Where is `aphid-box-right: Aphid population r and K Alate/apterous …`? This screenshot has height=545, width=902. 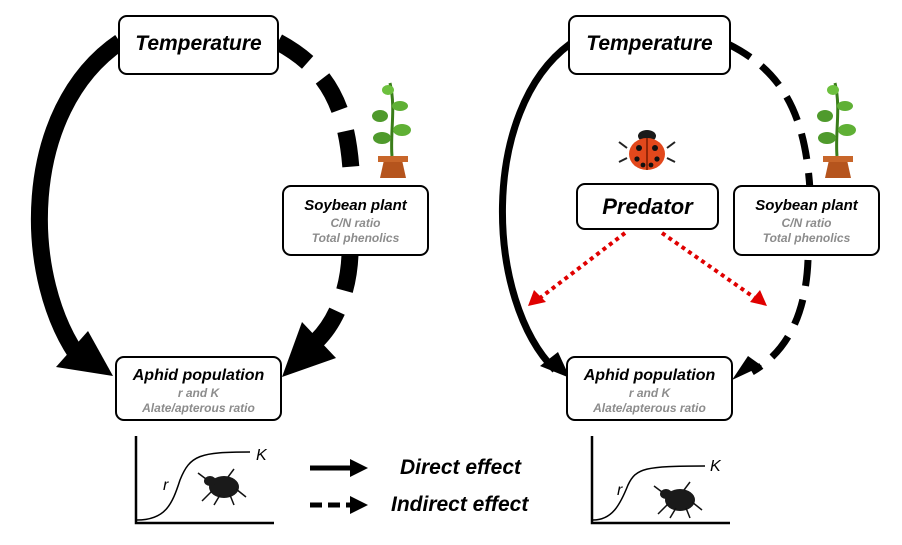
aphid-box-right: Aphid population r and K Alate/apterous … is located at coordinates (649, 388).